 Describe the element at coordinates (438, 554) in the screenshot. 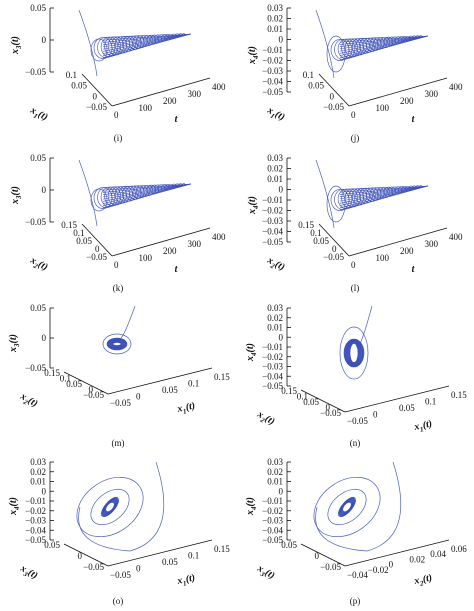

I see `right-tick-label: 0.04` at that location.